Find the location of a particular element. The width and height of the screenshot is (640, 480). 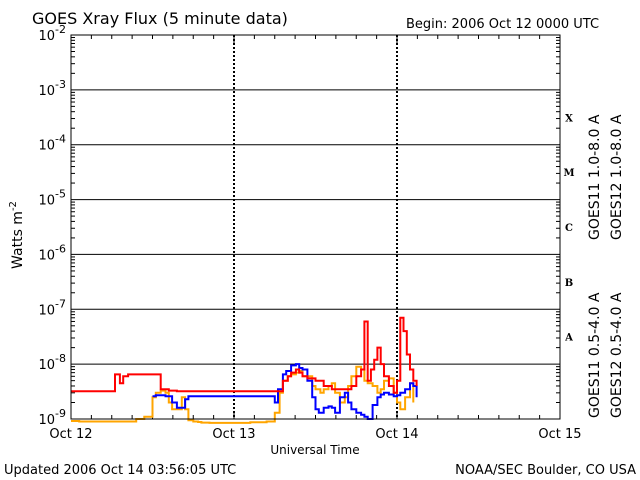

flare-class-label: C is located at coordinates (569, 228).